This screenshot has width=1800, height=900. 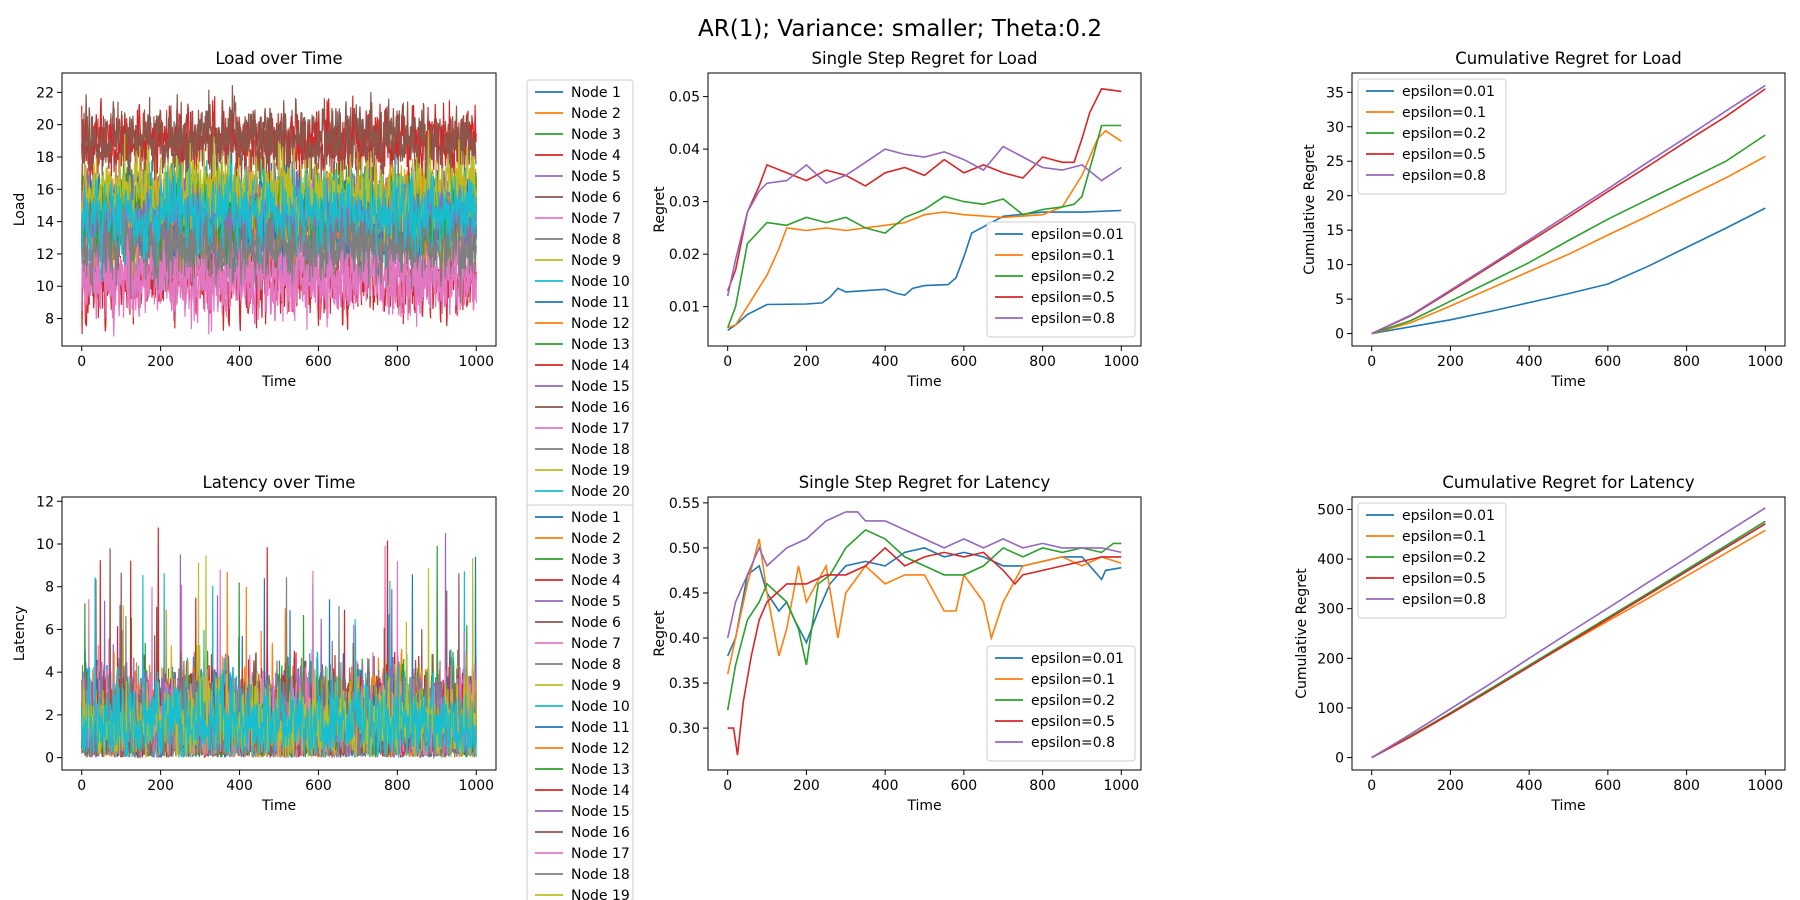 What do you see at coordinates (49, 673) in the screenshot?
I see `y-tick-label: 4` at bounding box center [49, 673].